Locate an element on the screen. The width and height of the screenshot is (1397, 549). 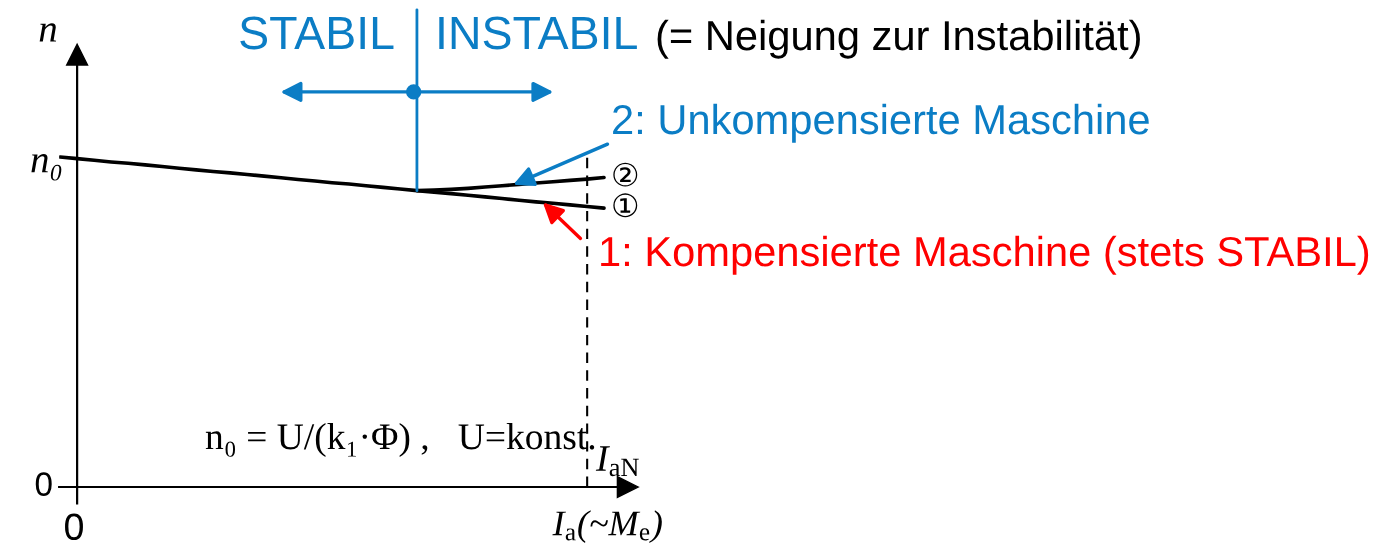
text: (= Neigung zur Instabilität) is located at coordinates (898, 39).